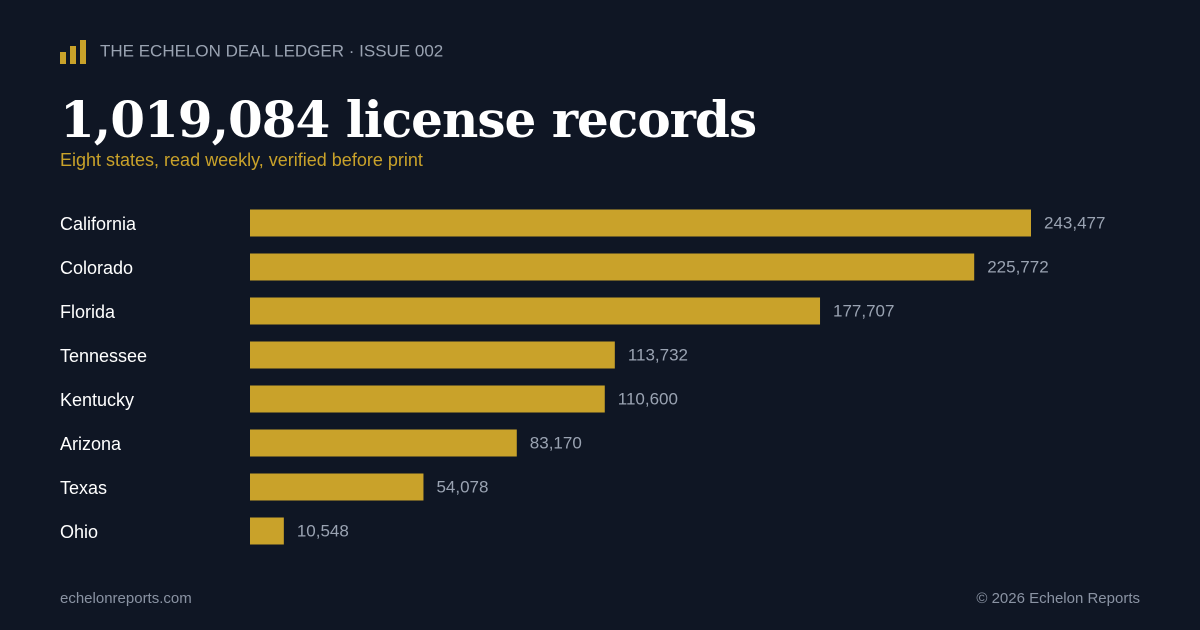 The height and width of the screenshot is (630, 1200). Describe the element at coordinates (271, 50) in the screenshot. I see `brand: THE ECHELON DEAL LEDGER · ISSUE 002` at that location.